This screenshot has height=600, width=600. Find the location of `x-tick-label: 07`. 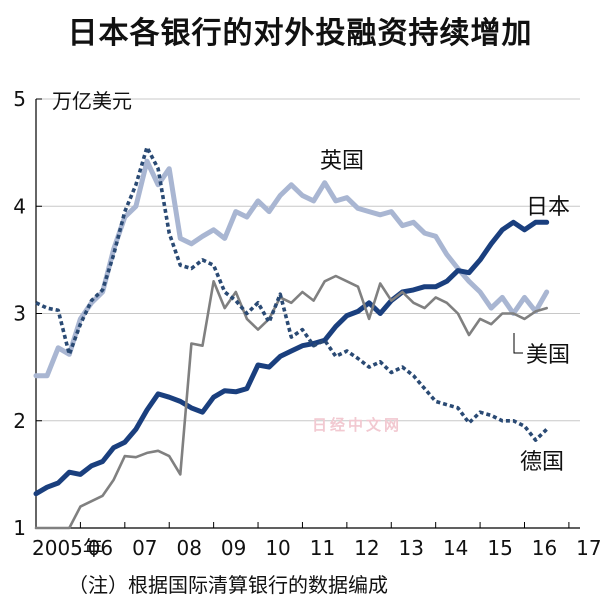

x-tick-label: 07 is located at coordinates (144, 548).